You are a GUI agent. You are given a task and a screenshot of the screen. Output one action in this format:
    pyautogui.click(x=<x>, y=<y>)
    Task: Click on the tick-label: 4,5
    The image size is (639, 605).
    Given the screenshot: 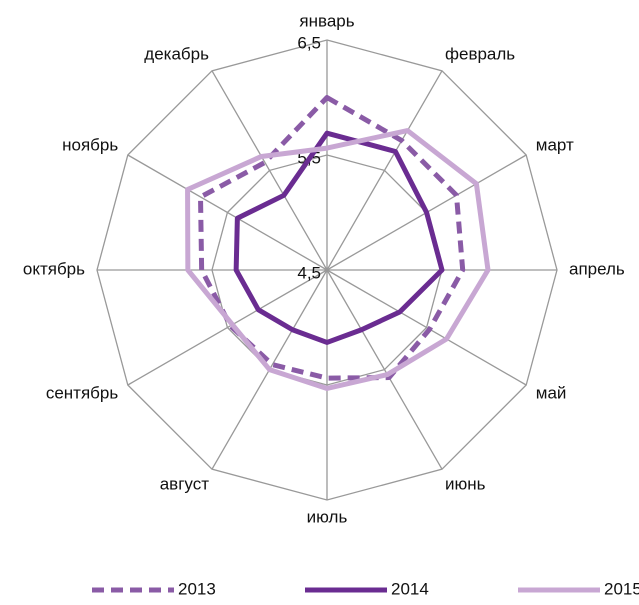 What is the action you would take?
    pyautogui.click(x=309, y=272)
    